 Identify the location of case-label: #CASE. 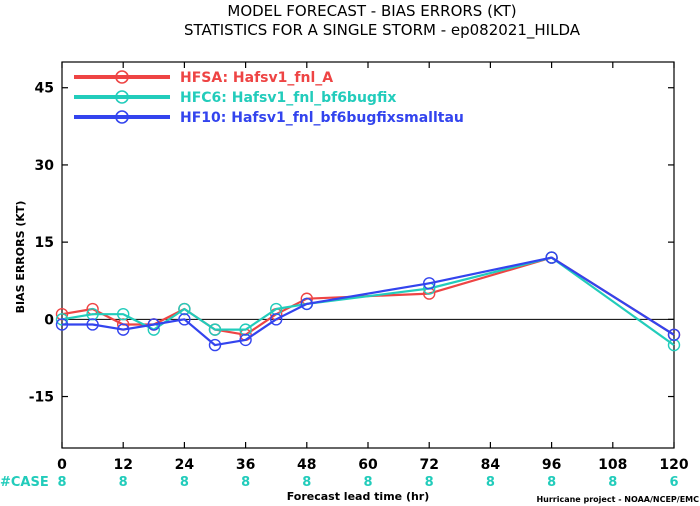
(24, 482).